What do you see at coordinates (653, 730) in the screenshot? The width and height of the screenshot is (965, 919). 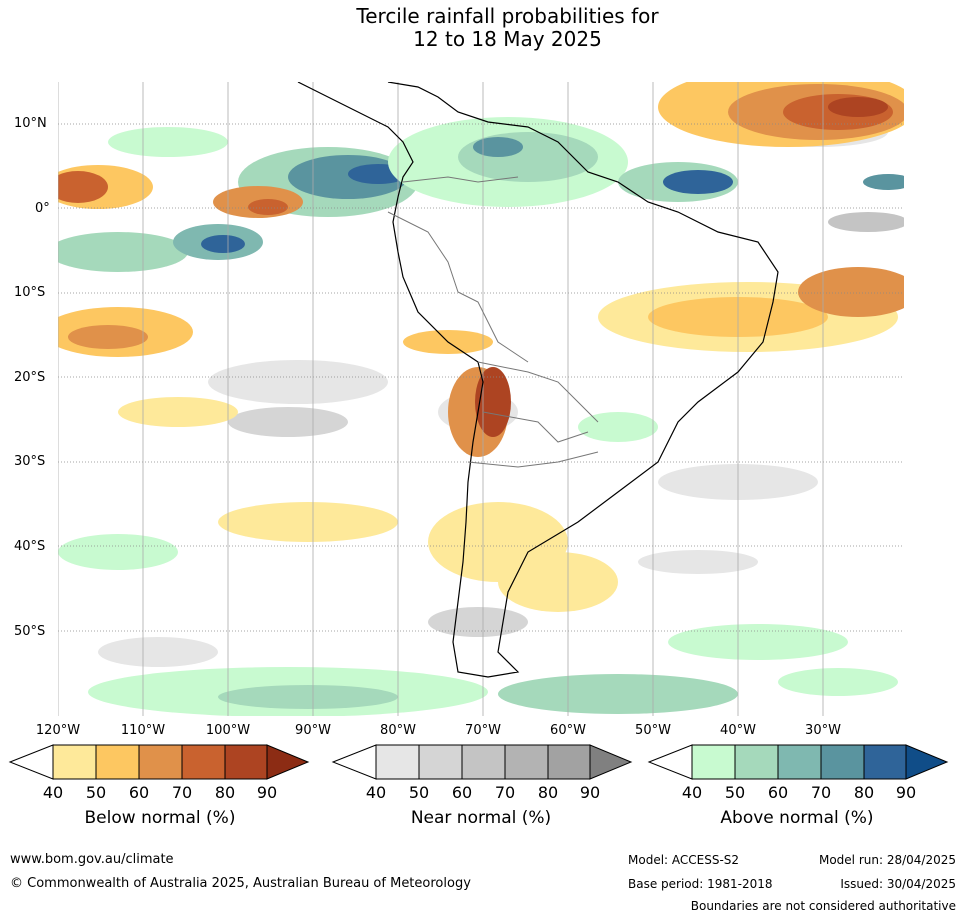 I see `lon-label-50w: 50°W` at bounding box center [653, 730].